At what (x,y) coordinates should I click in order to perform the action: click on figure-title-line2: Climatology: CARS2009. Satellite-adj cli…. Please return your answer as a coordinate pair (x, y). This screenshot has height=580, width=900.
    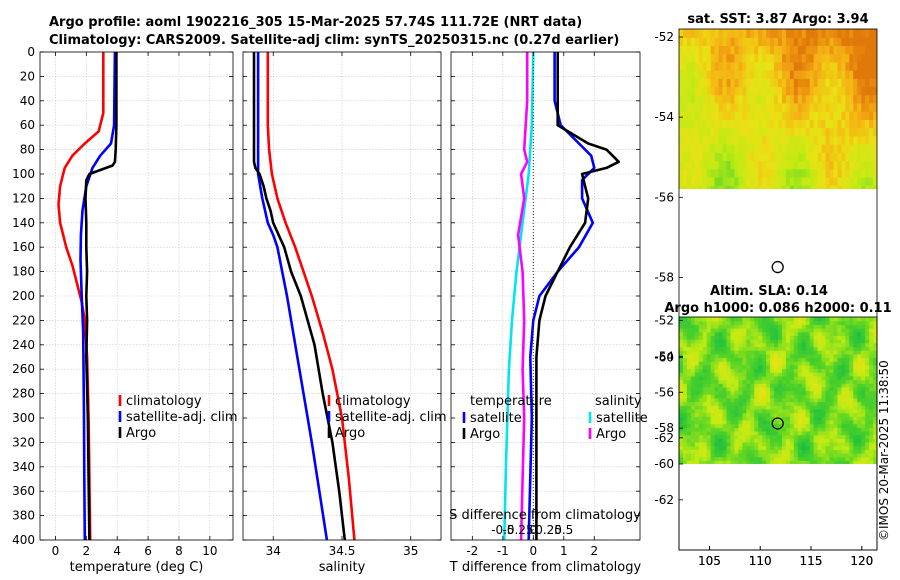
    Looking at the image, I should click on (334, 40).